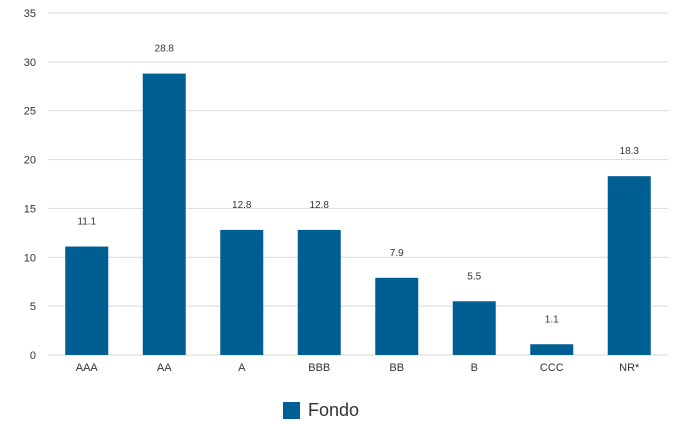 The height and width of the screenshot is (423, 675). I want to click on data-label: 18.3, so click(630, 151).